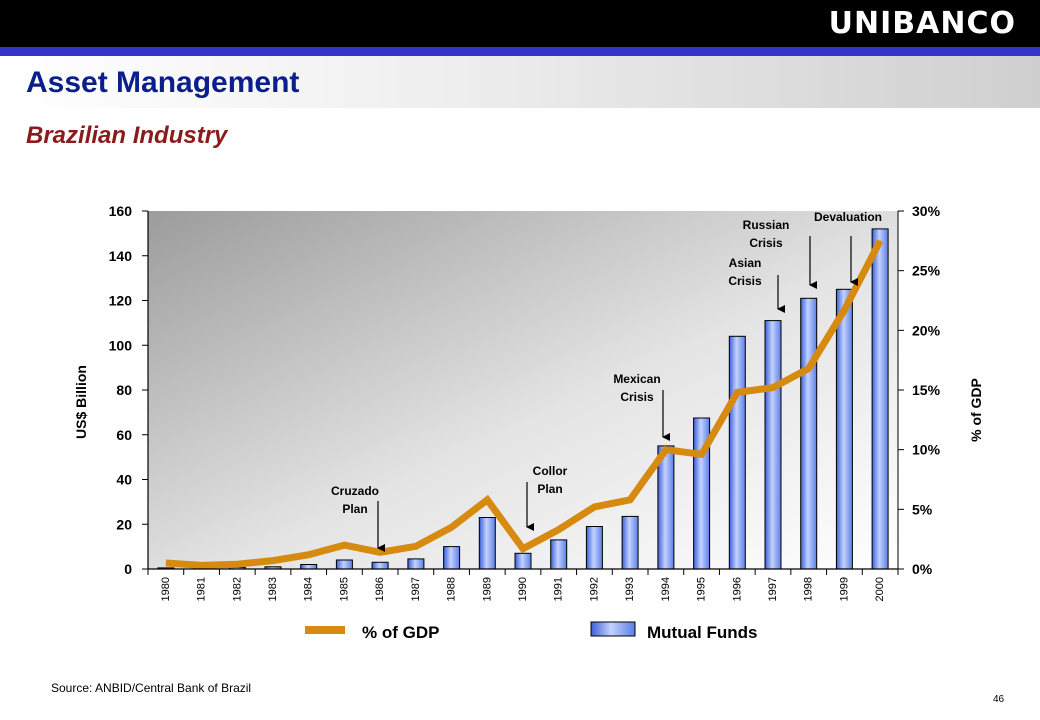  What do you see at coordinates (202, 589) in the screenshot?
I see `x-tick-label-1981: 1981` at bounding box center [202, 589].